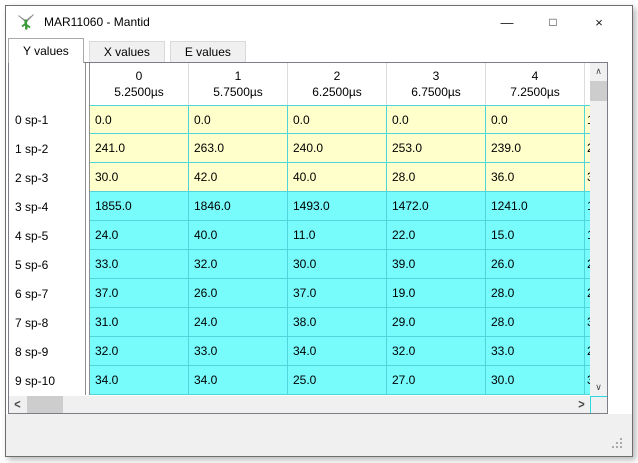 This screenshot has height=463, width=638. Describe the element at coordinates (139, 84) in the screenshot. I see `column-header-0: 0 5.2500µs` at that location.